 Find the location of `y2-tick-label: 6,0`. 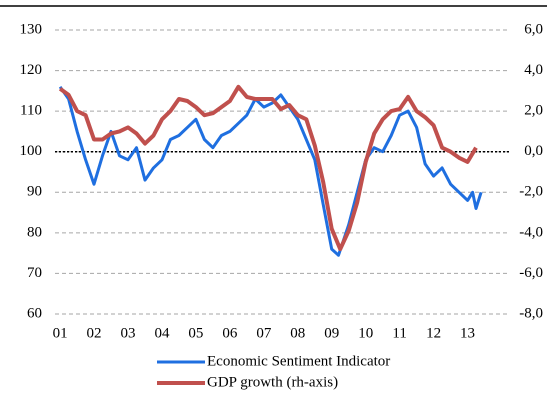

y2-tick-label: 6,0 is located at coordinates (533, 29).